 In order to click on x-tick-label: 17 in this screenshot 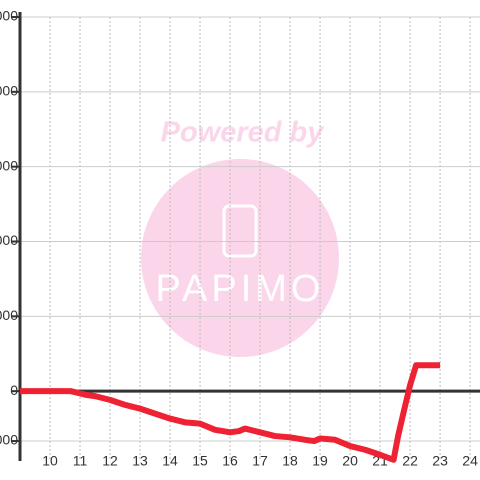, I will do `click(260, 461)`.